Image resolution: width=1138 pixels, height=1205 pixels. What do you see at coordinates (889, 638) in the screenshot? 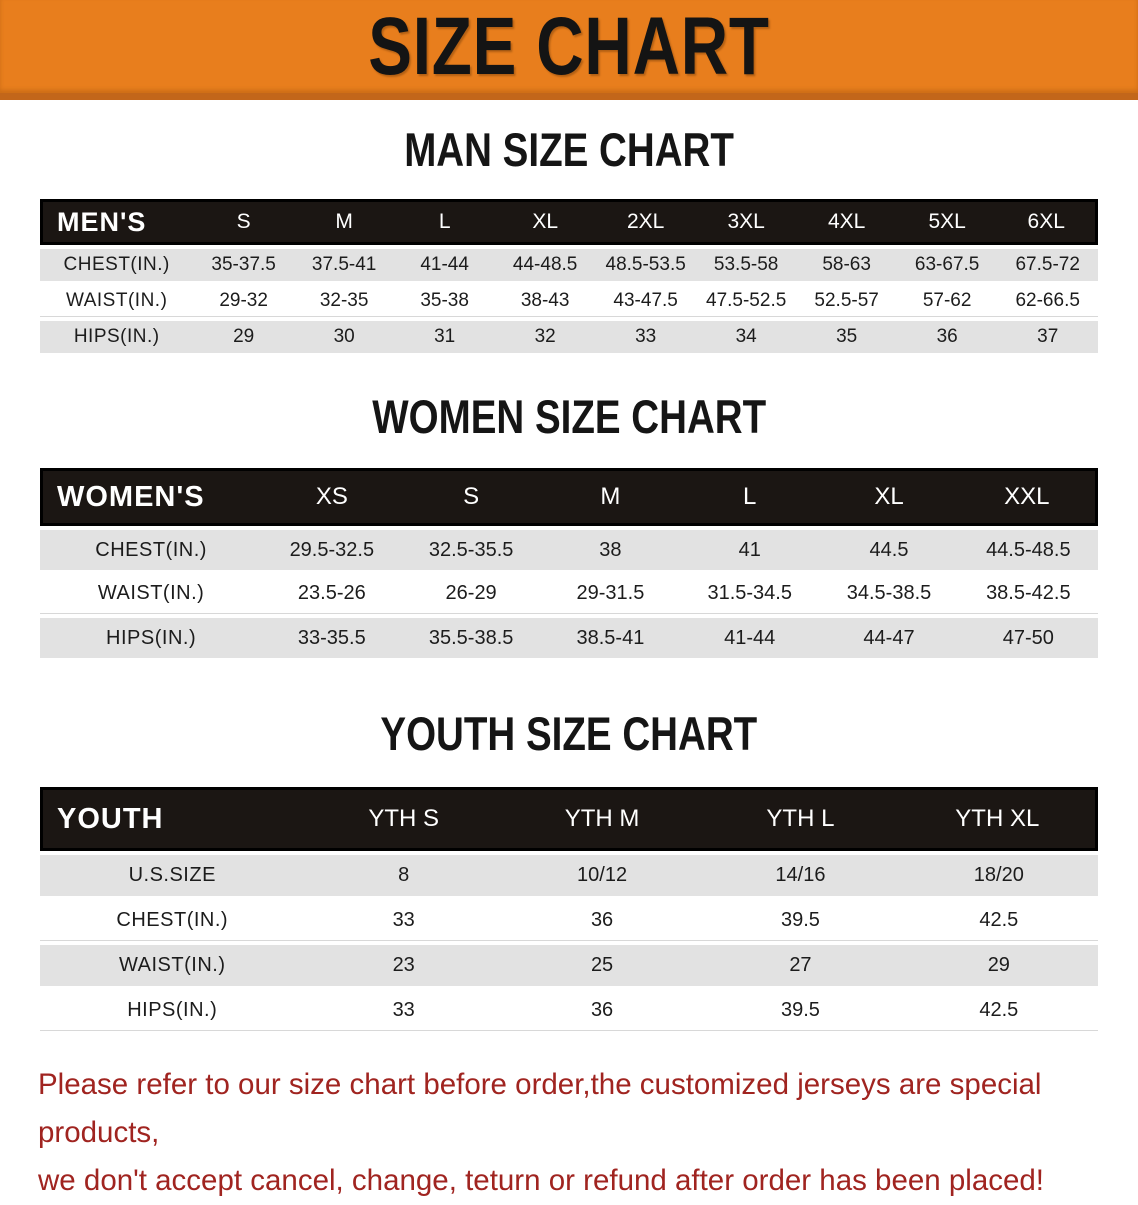
I see `cell-value: 44-47` at bounding box center [889, 638].